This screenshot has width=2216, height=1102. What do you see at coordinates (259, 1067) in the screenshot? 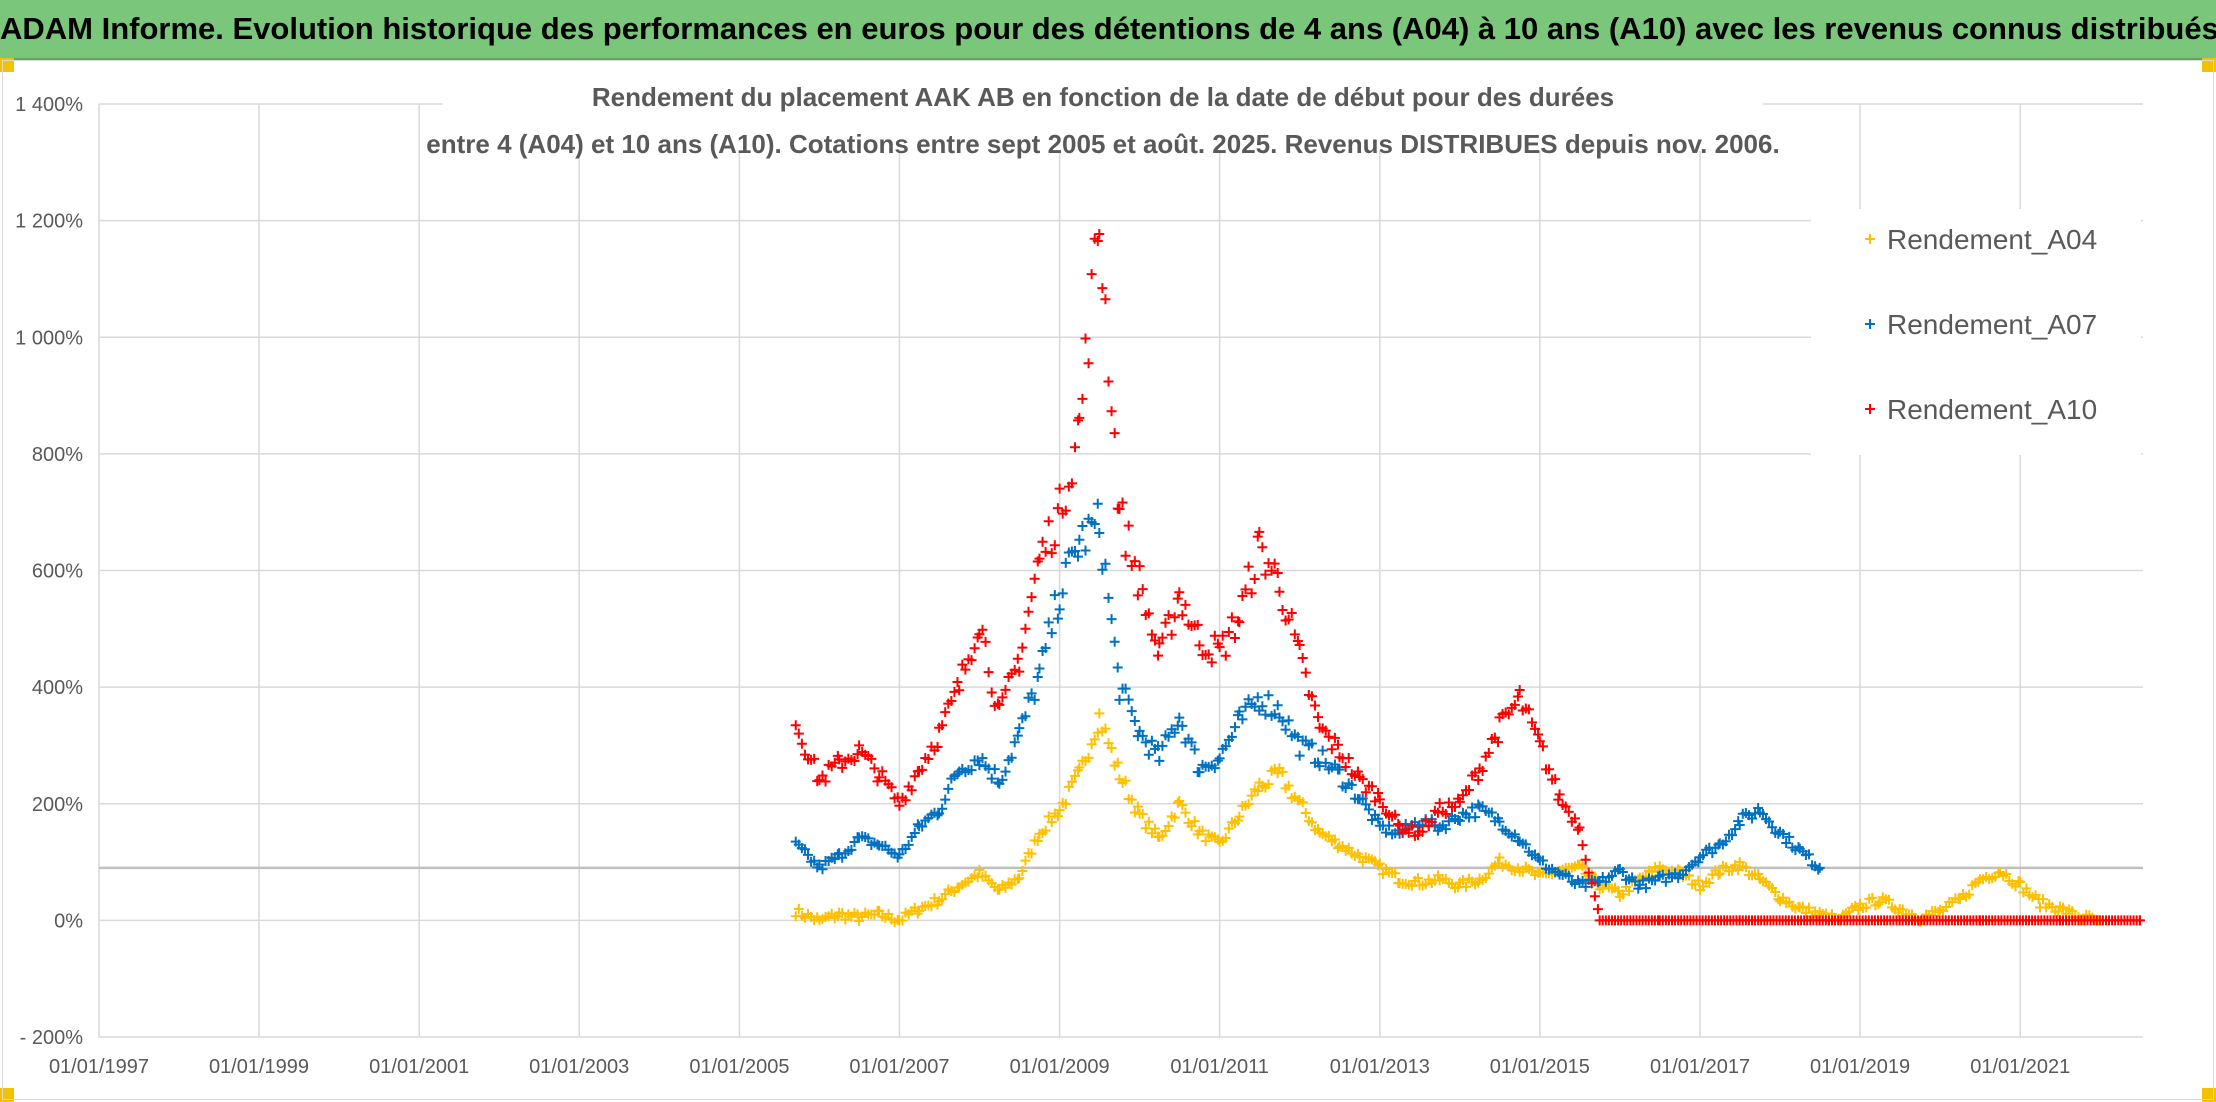
I see `x-tick-label: 01/01/1999` at bounding box center [259, 1067].